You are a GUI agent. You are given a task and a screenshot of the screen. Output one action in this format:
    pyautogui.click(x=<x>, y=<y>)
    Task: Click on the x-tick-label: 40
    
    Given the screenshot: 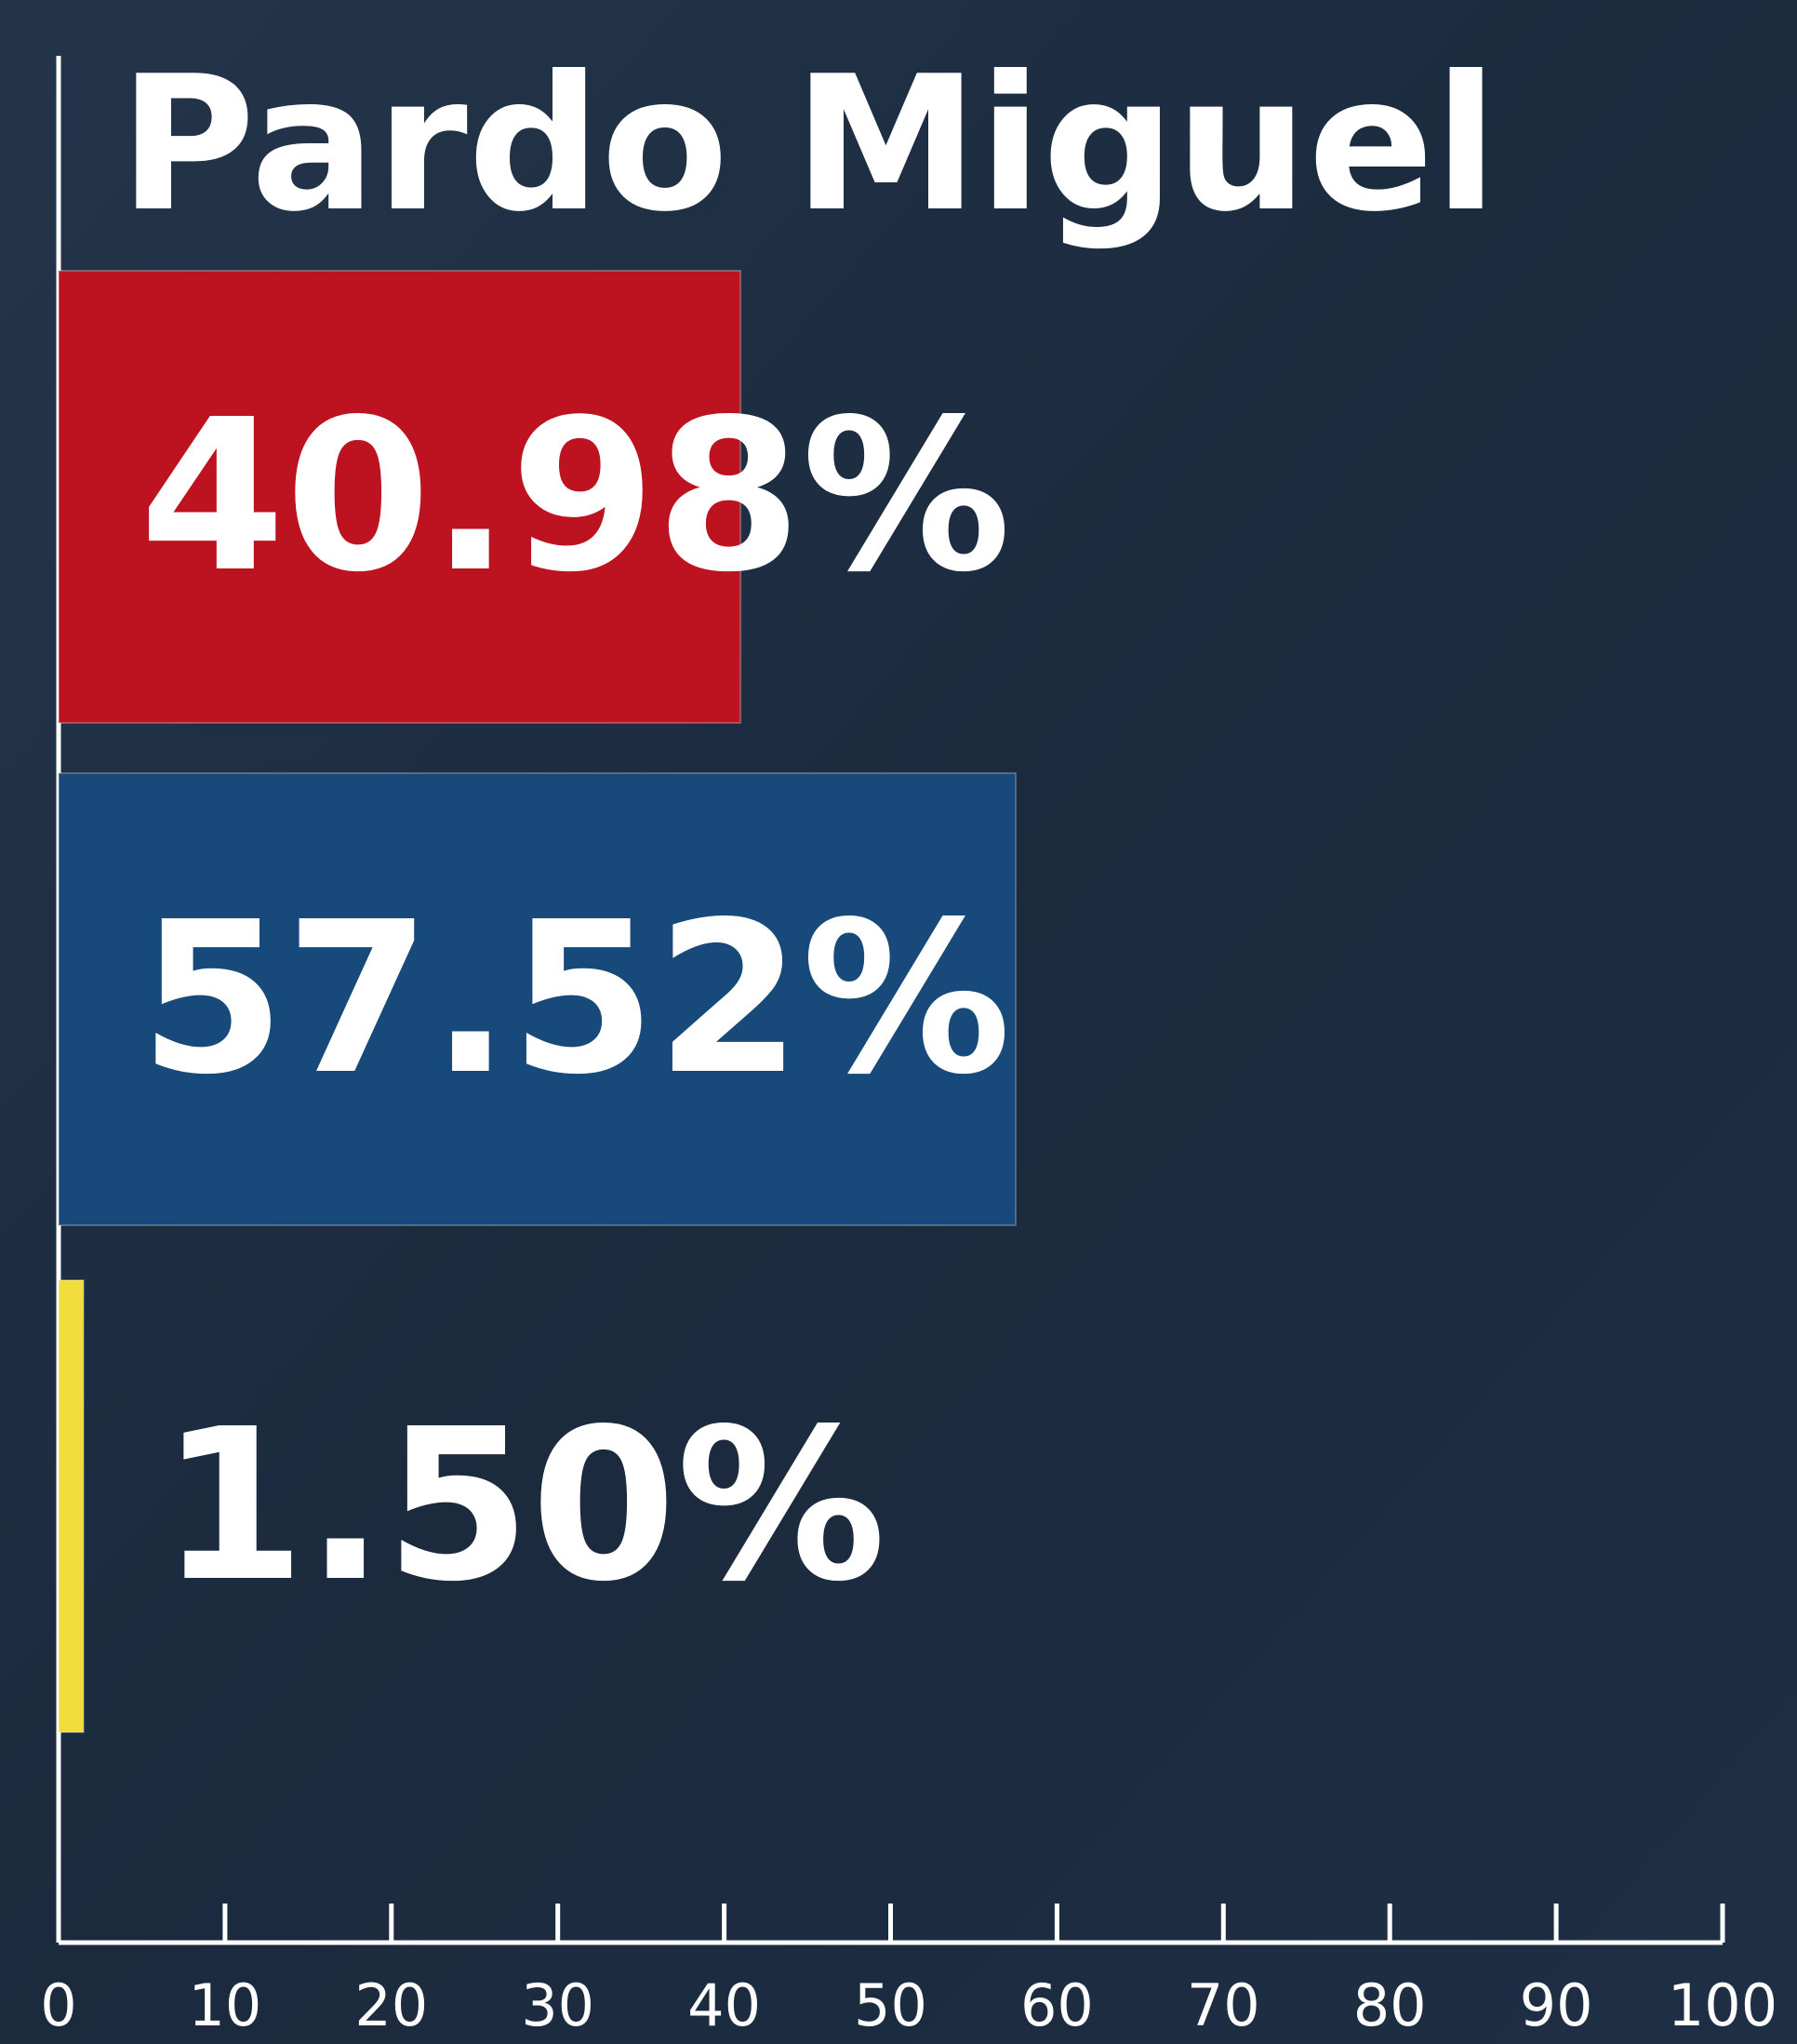 What is the action you would take?
    pyautogui.click(x=724, y=2005)
    